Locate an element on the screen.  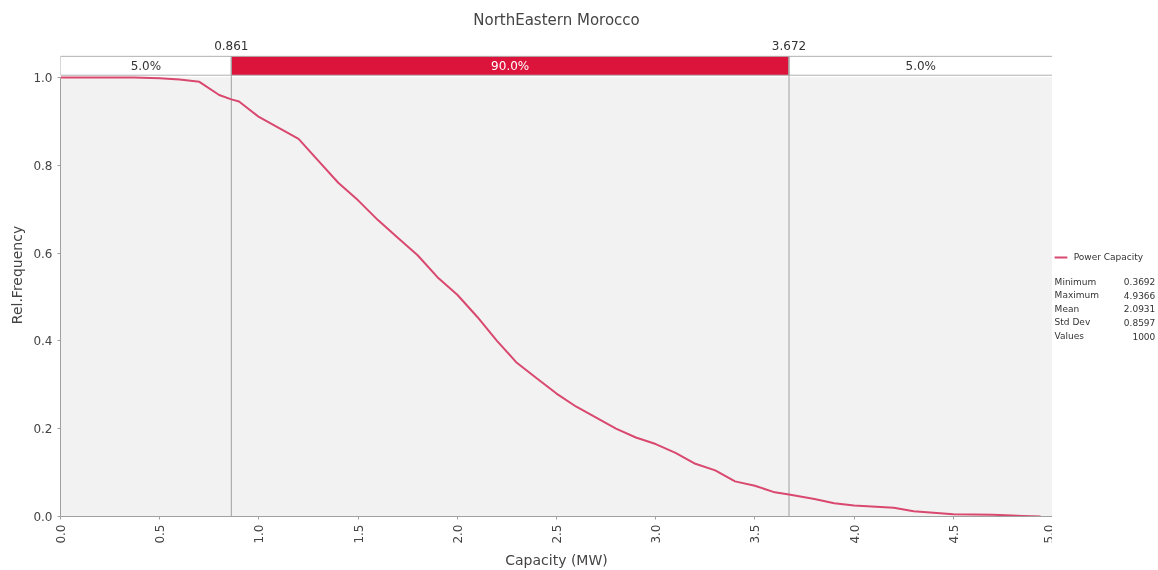
text: 90.0% is located at coordinates (510, 65).